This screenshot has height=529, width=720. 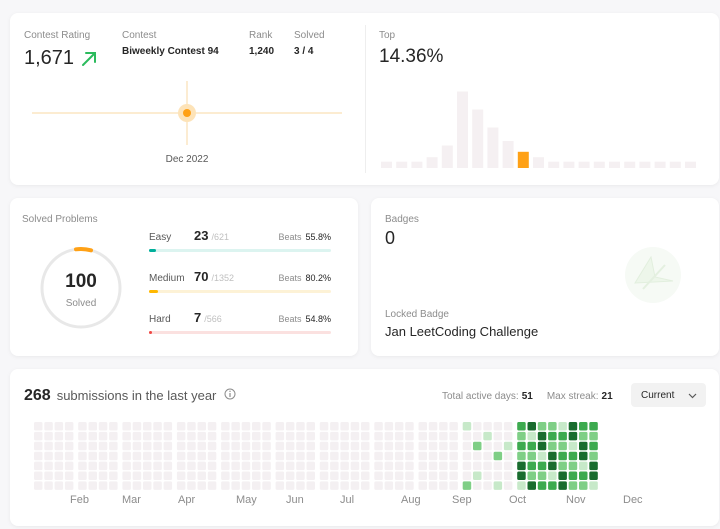 What do you see at coordinates (230, 394) in the screenshot?
I see `info-icon` at bounding box center [230, 394].